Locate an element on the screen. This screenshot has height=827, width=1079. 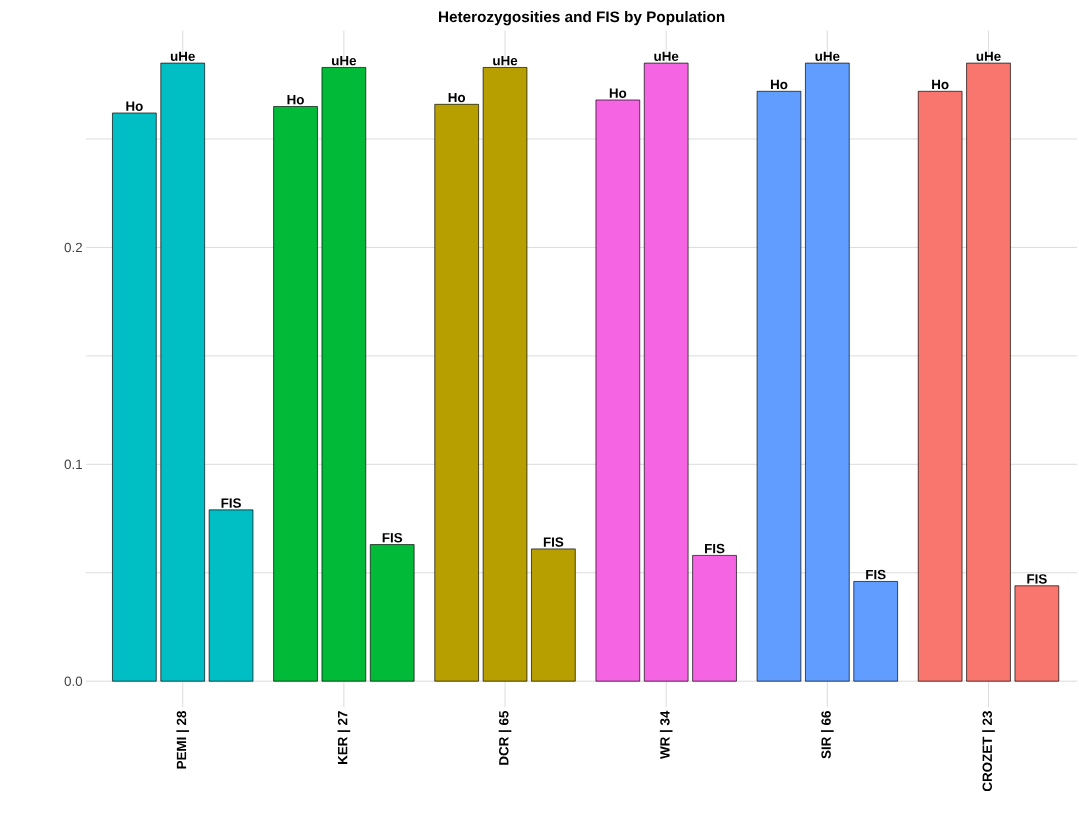
x-tick-label: WR | 34 is located at coordinates (666, 735).